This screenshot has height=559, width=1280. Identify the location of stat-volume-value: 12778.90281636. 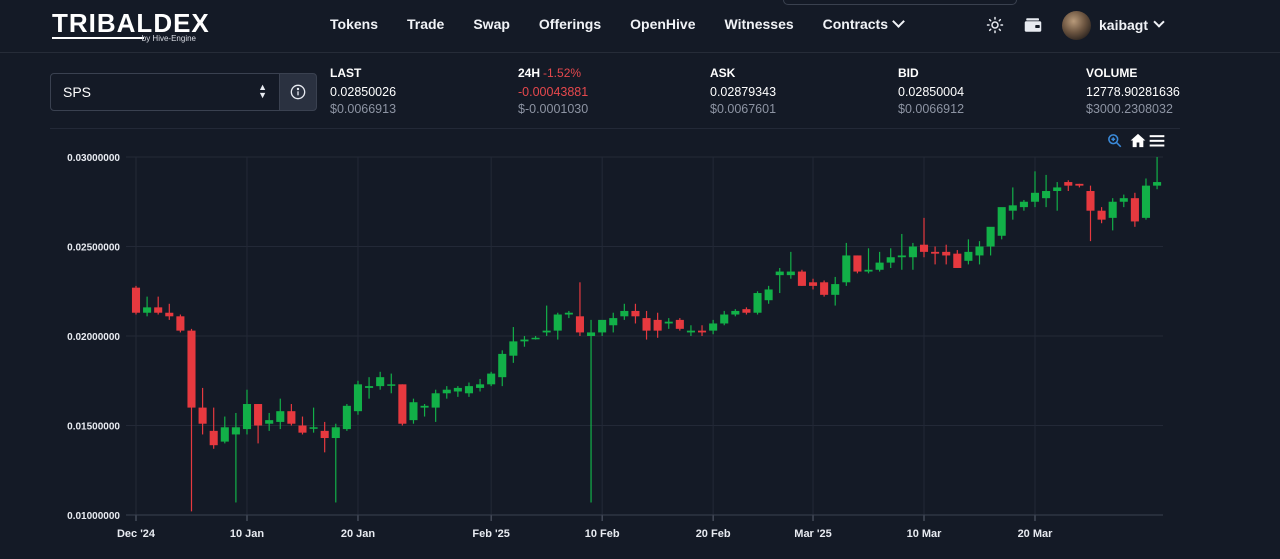
(1133, 92).